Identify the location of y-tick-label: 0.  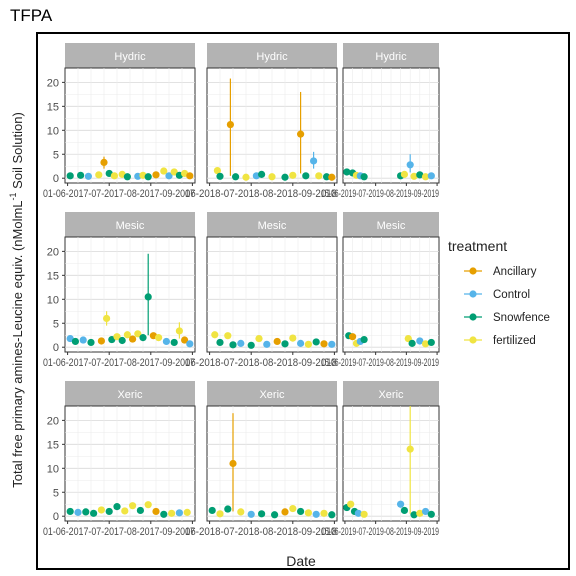
(56, 179).